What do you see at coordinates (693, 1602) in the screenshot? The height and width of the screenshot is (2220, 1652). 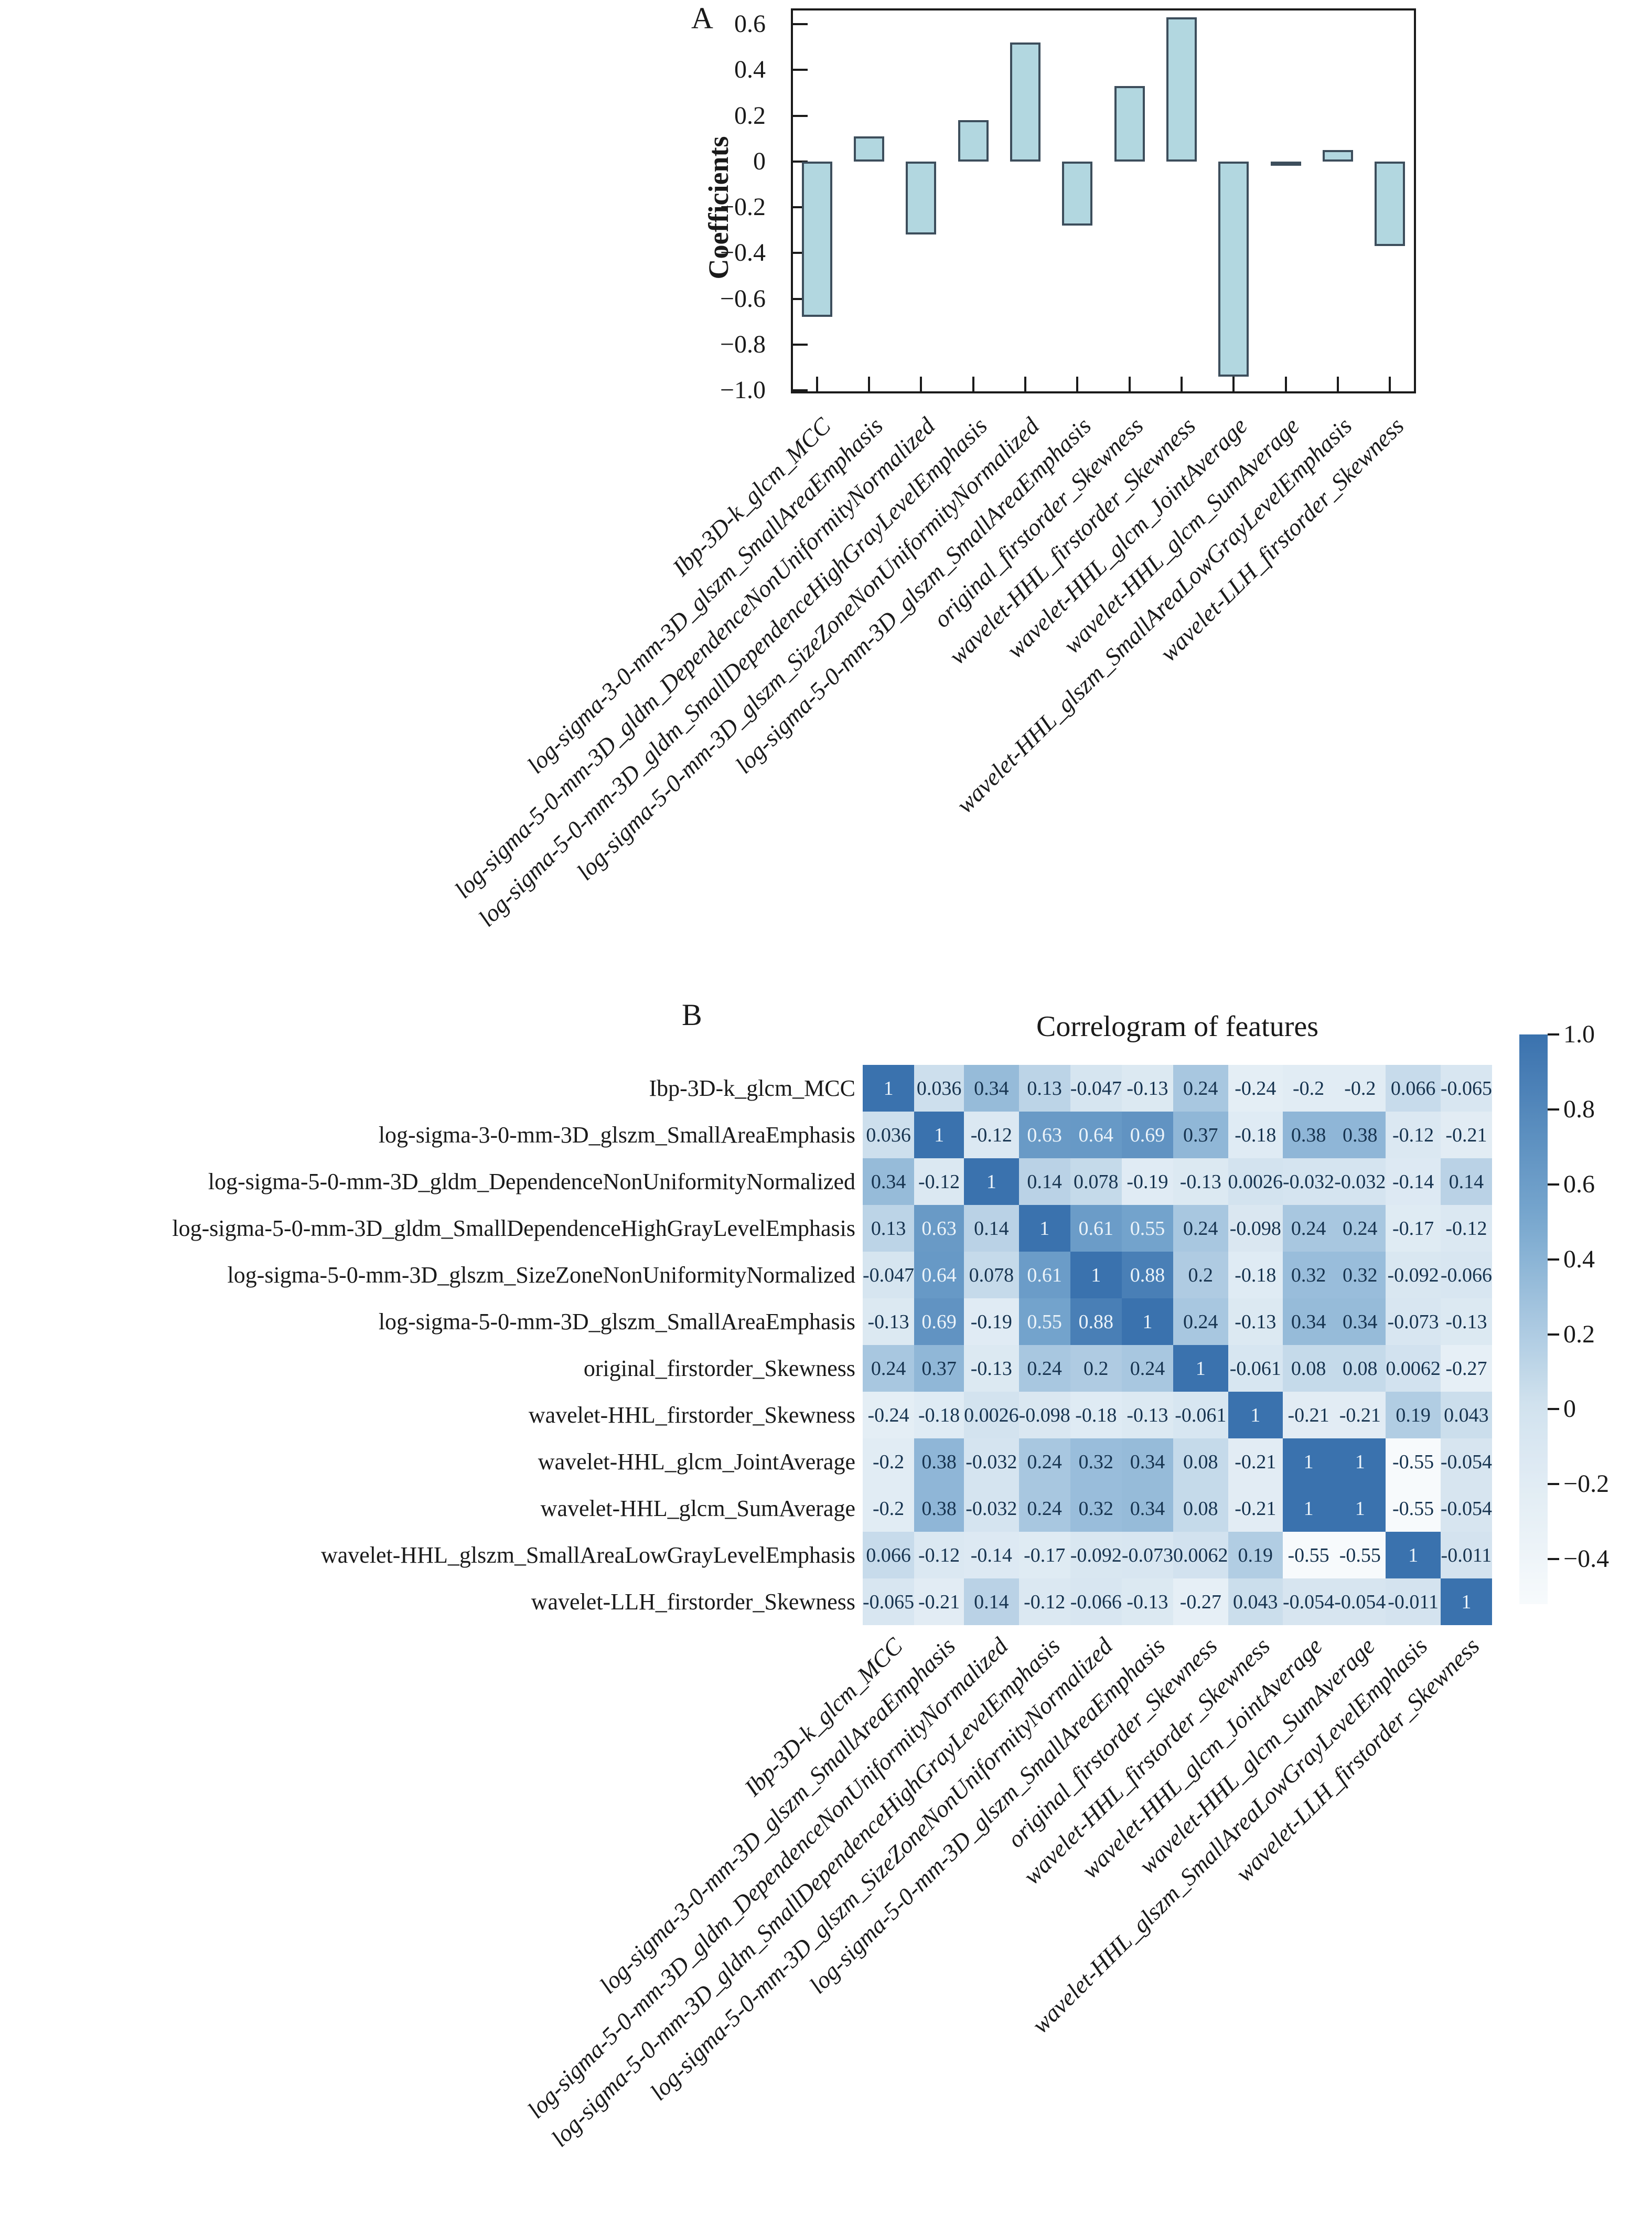 I see `heatmap-row-label: wavelet-LLH_firstorder_Skewness` at bounding box center [693, 1602].